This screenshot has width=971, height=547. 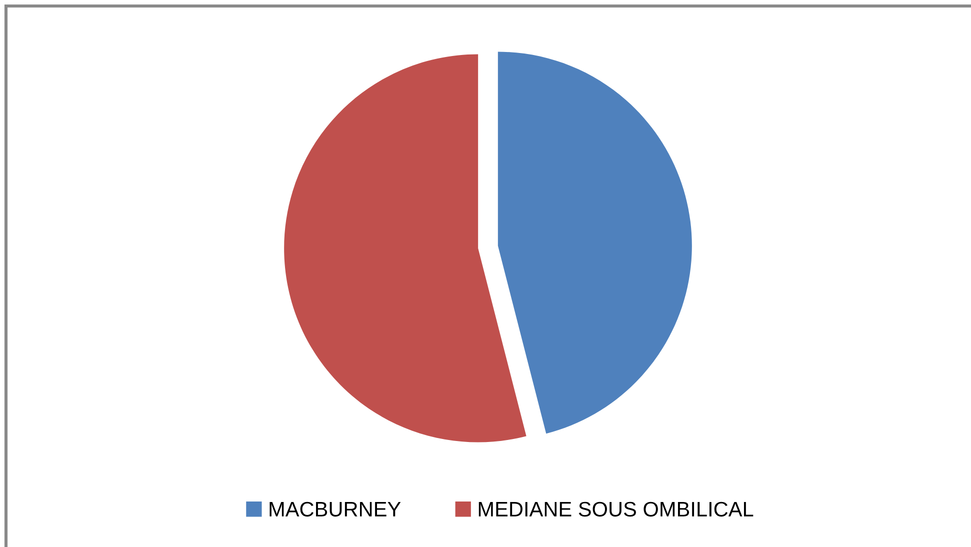 What do you see at coordinates (616, 509) in the screenshot?
I see `legend-label: MEDIANE SOUS OMBILICAL` at bounding box center [616, 509].